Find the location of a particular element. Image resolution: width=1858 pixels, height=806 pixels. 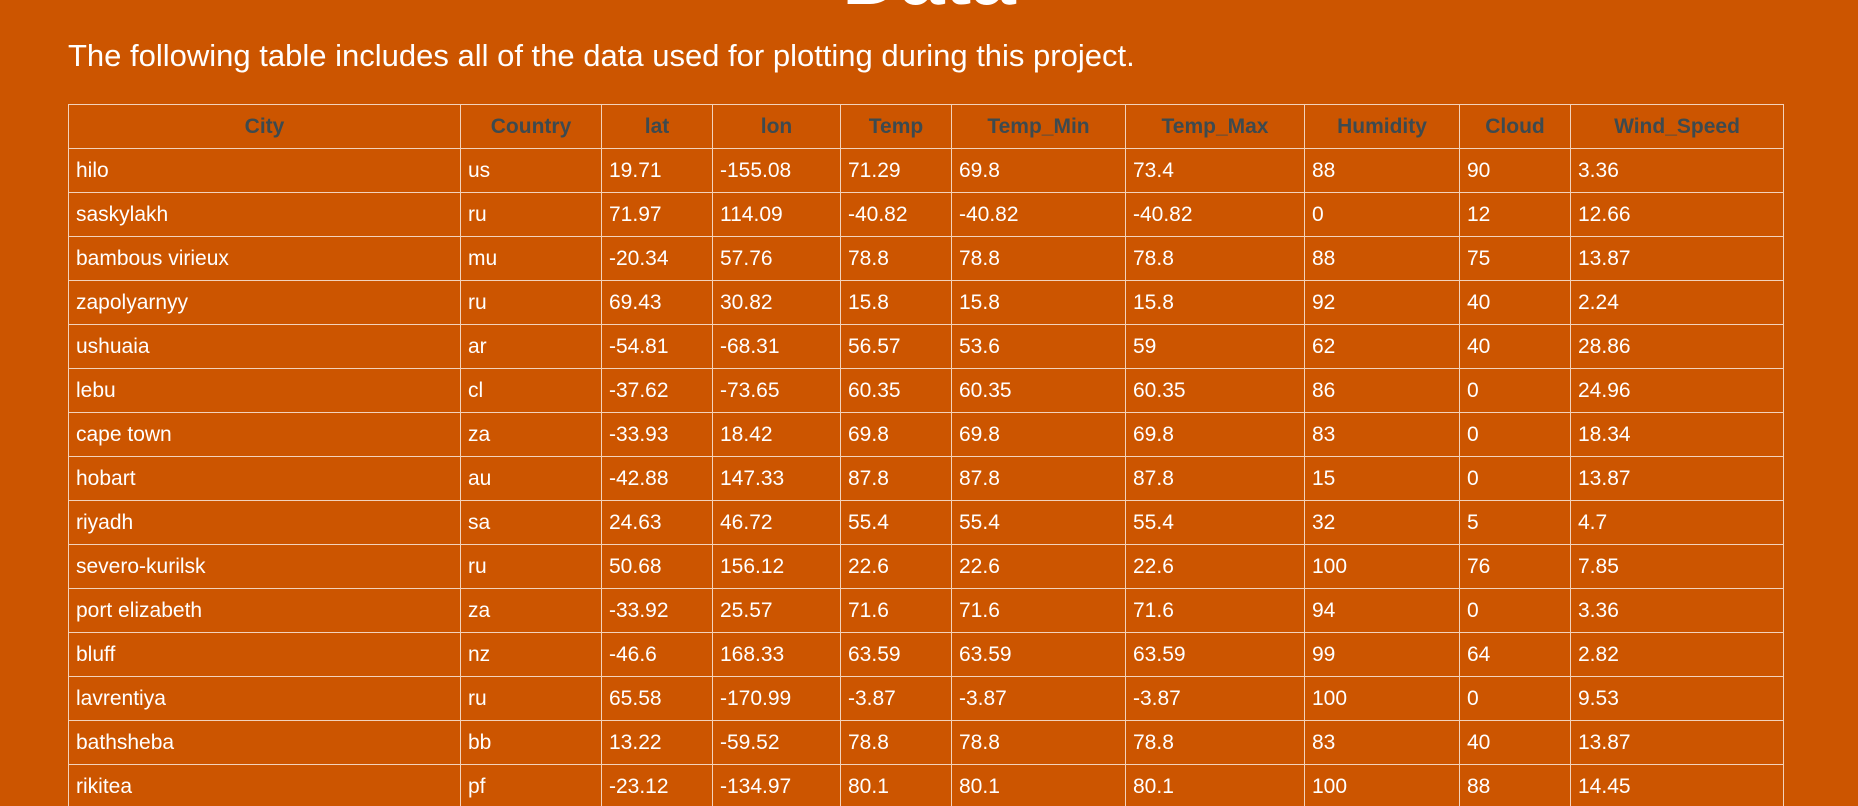

column-header-wind-speed: Wind_Speed is located at coordinates (1677, 126).